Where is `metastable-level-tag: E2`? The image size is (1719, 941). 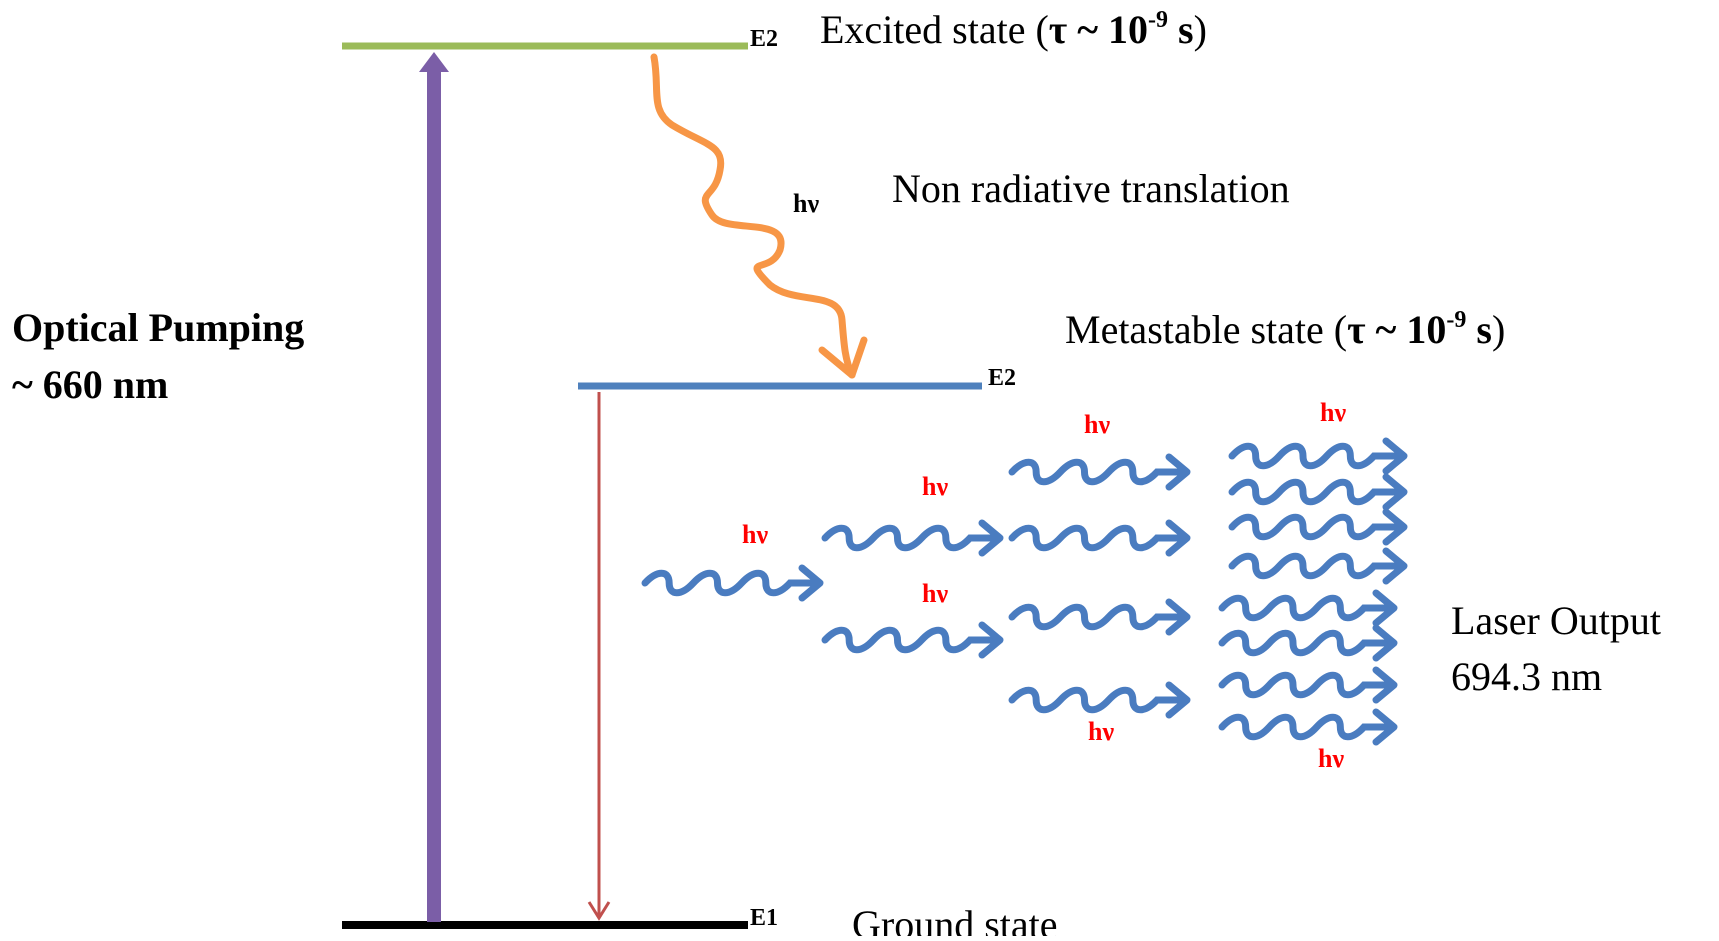 metastable-level-tag: E2 is located at coordinates (1002, 378).